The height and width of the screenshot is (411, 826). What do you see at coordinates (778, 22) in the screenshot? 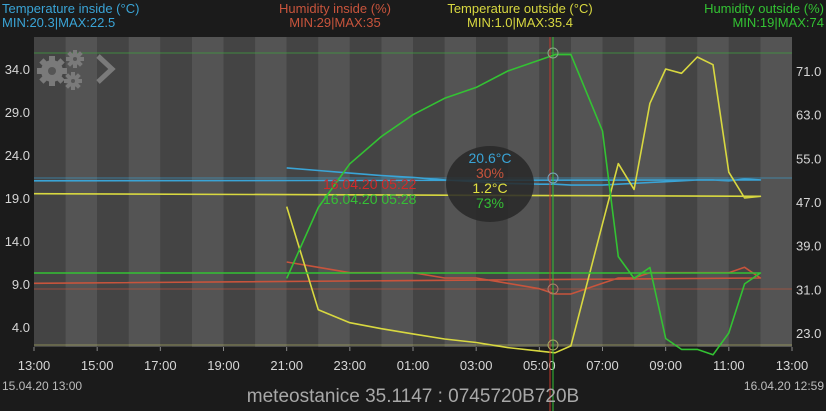
I see `legend-minmax: MIN:19|MAX:74` at bounding box center [778, 22].